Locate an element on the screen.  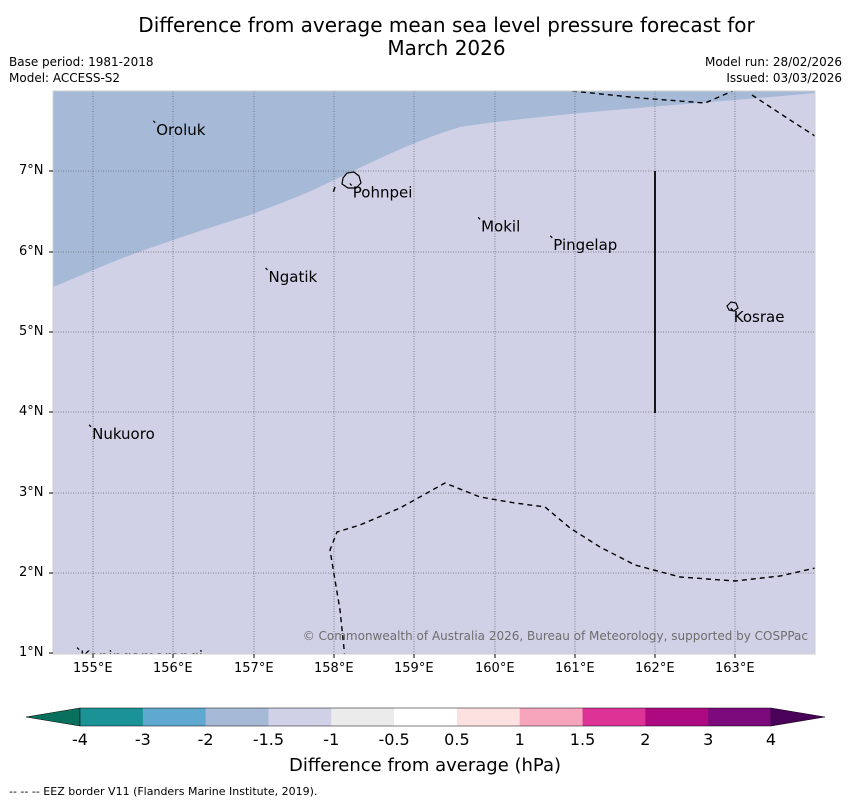
model-run: Model run: 28/02/2026 is located at coordinates (773, 62).